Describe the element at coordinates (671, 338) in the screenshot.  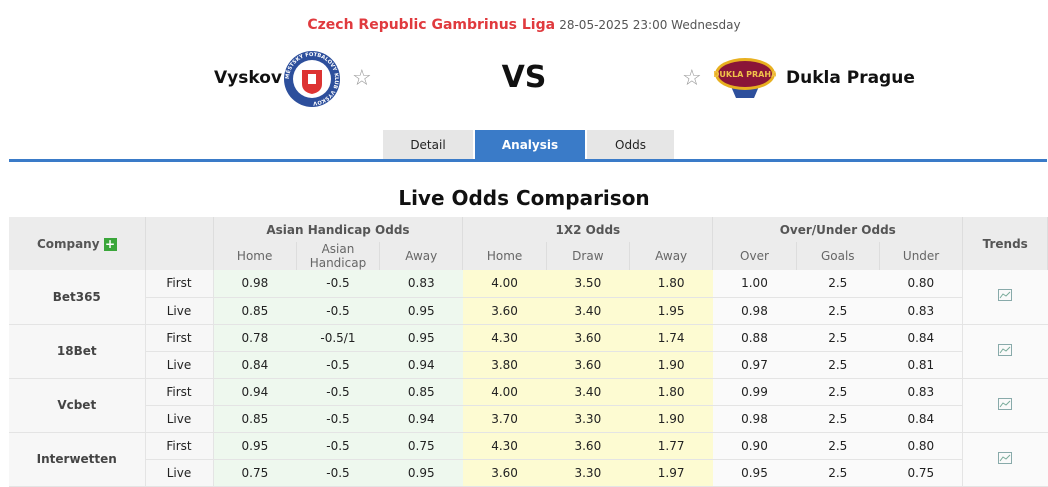
I see `odds-cell: 1.74` at that location.